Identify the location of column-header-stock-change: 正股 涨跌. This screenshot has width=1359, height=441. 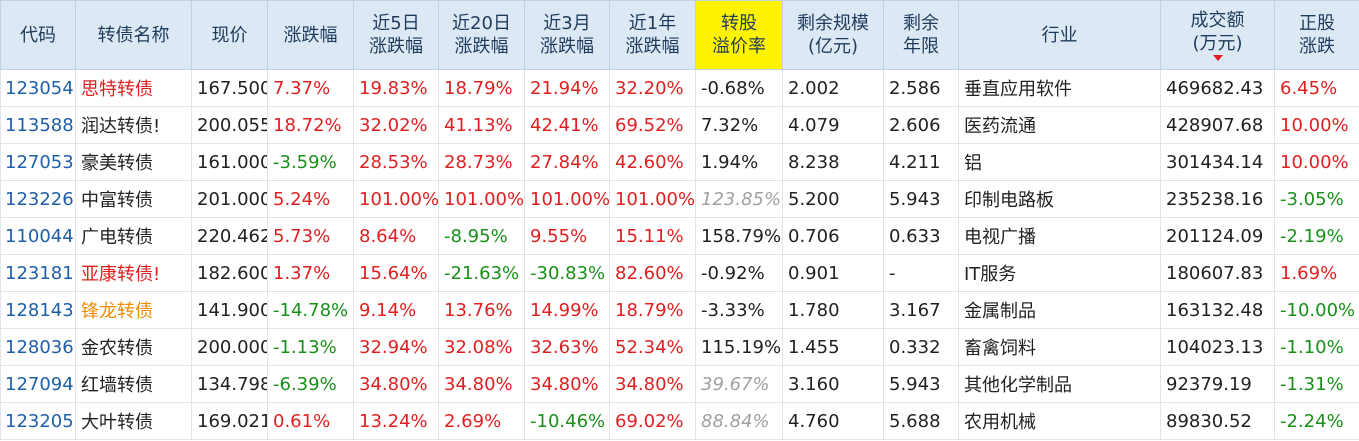
(1316, 35).